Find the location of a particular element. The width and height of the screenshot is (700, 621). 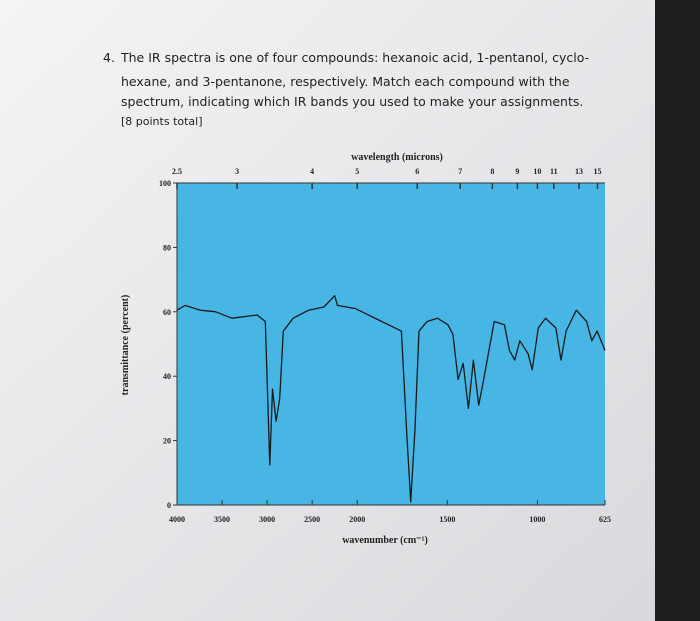

y-tick-label: 80 is located at coordinates (167, 247).